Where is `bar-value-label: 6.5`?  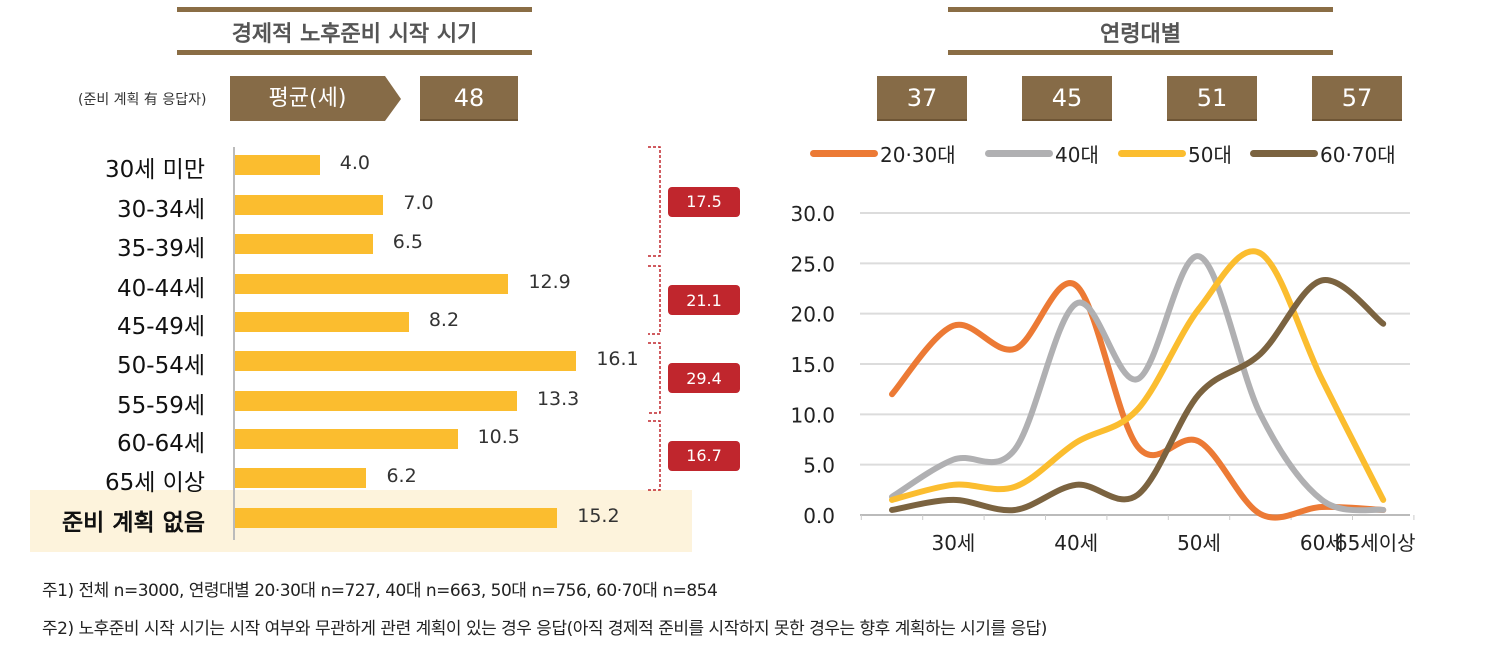
bar-value-label: 6.5 is located at coordinates (408, 242).